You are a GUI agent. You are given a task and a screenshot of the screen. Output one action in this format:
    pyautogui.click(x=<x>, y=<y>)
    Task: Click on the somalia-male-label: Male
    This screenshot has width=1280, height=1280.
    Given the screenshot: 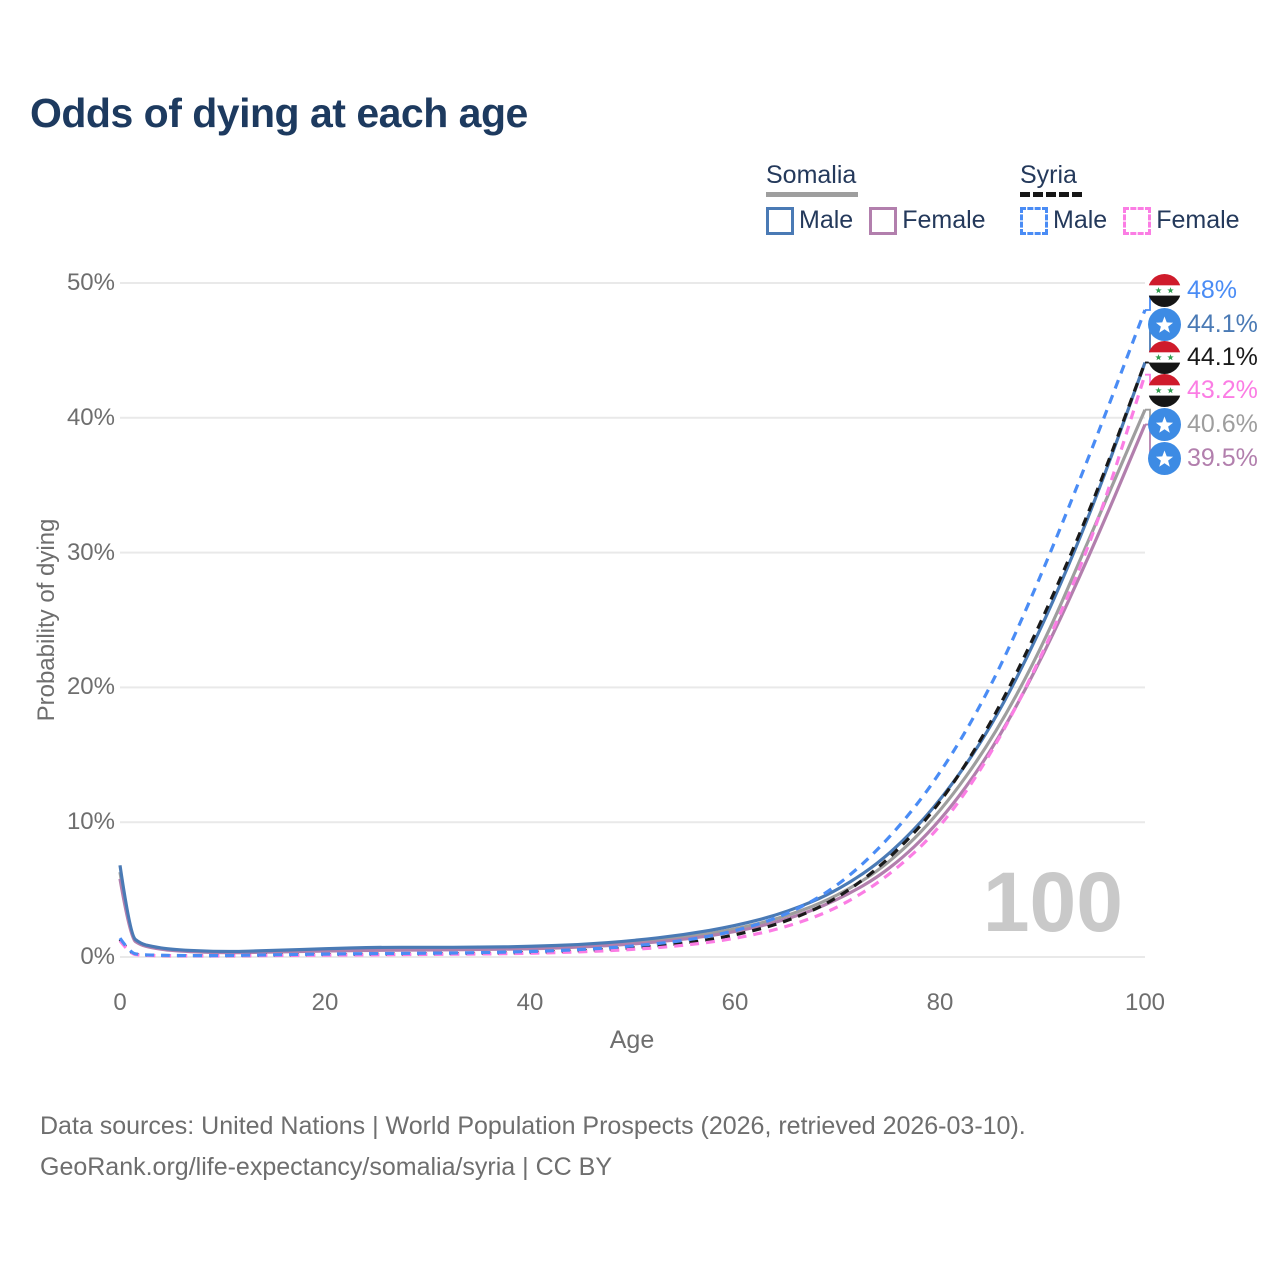 What is the action you would take?
    pyautogui.click(x=826, y=220)
    